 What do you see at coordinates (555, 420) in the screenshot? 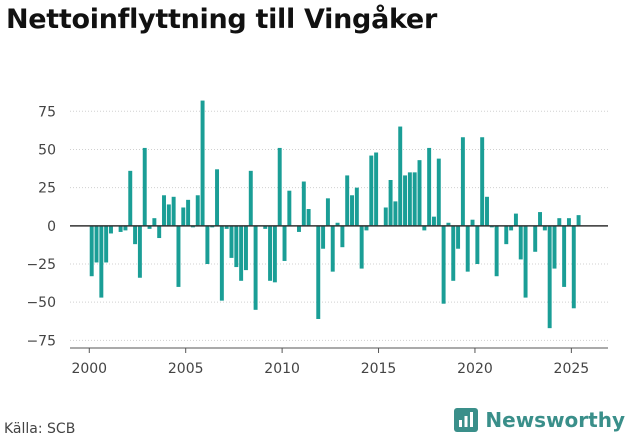
I see `brand-name: Newsworthy` at bounding box center [555, 420].